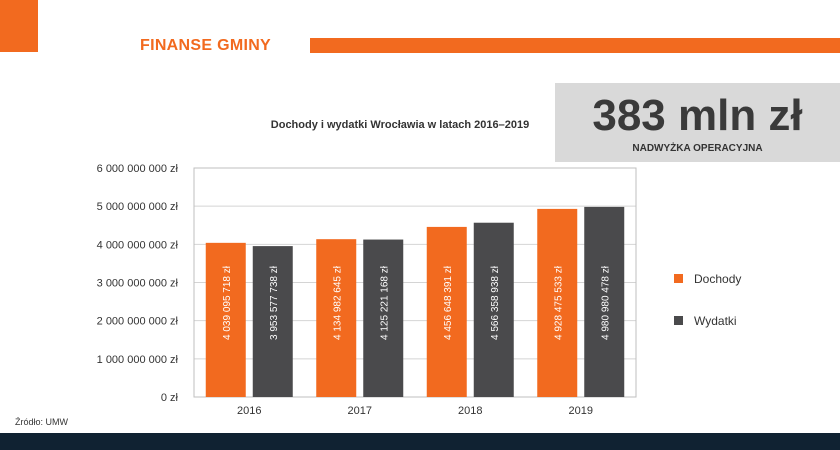 The width and height of the screenshot is (840, 450). Describe the element at coordinates (360, 411) in the screenshot. I see `x-tick-label: 2017` at that location.